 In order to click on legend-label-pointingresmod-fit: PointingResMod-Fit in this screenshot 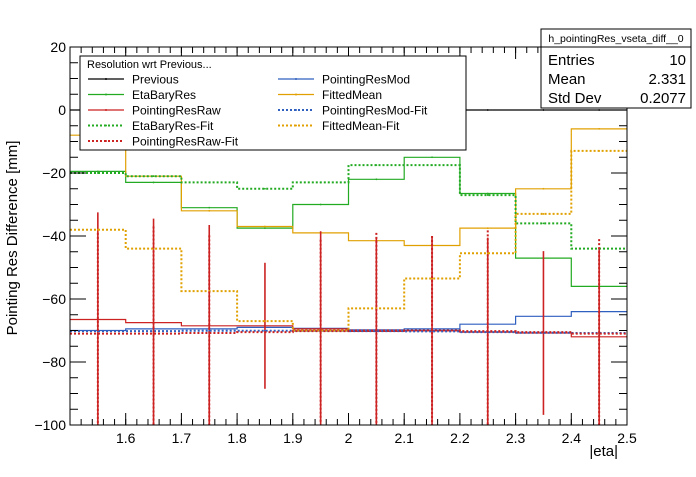, I will do `click(375, 111)`.